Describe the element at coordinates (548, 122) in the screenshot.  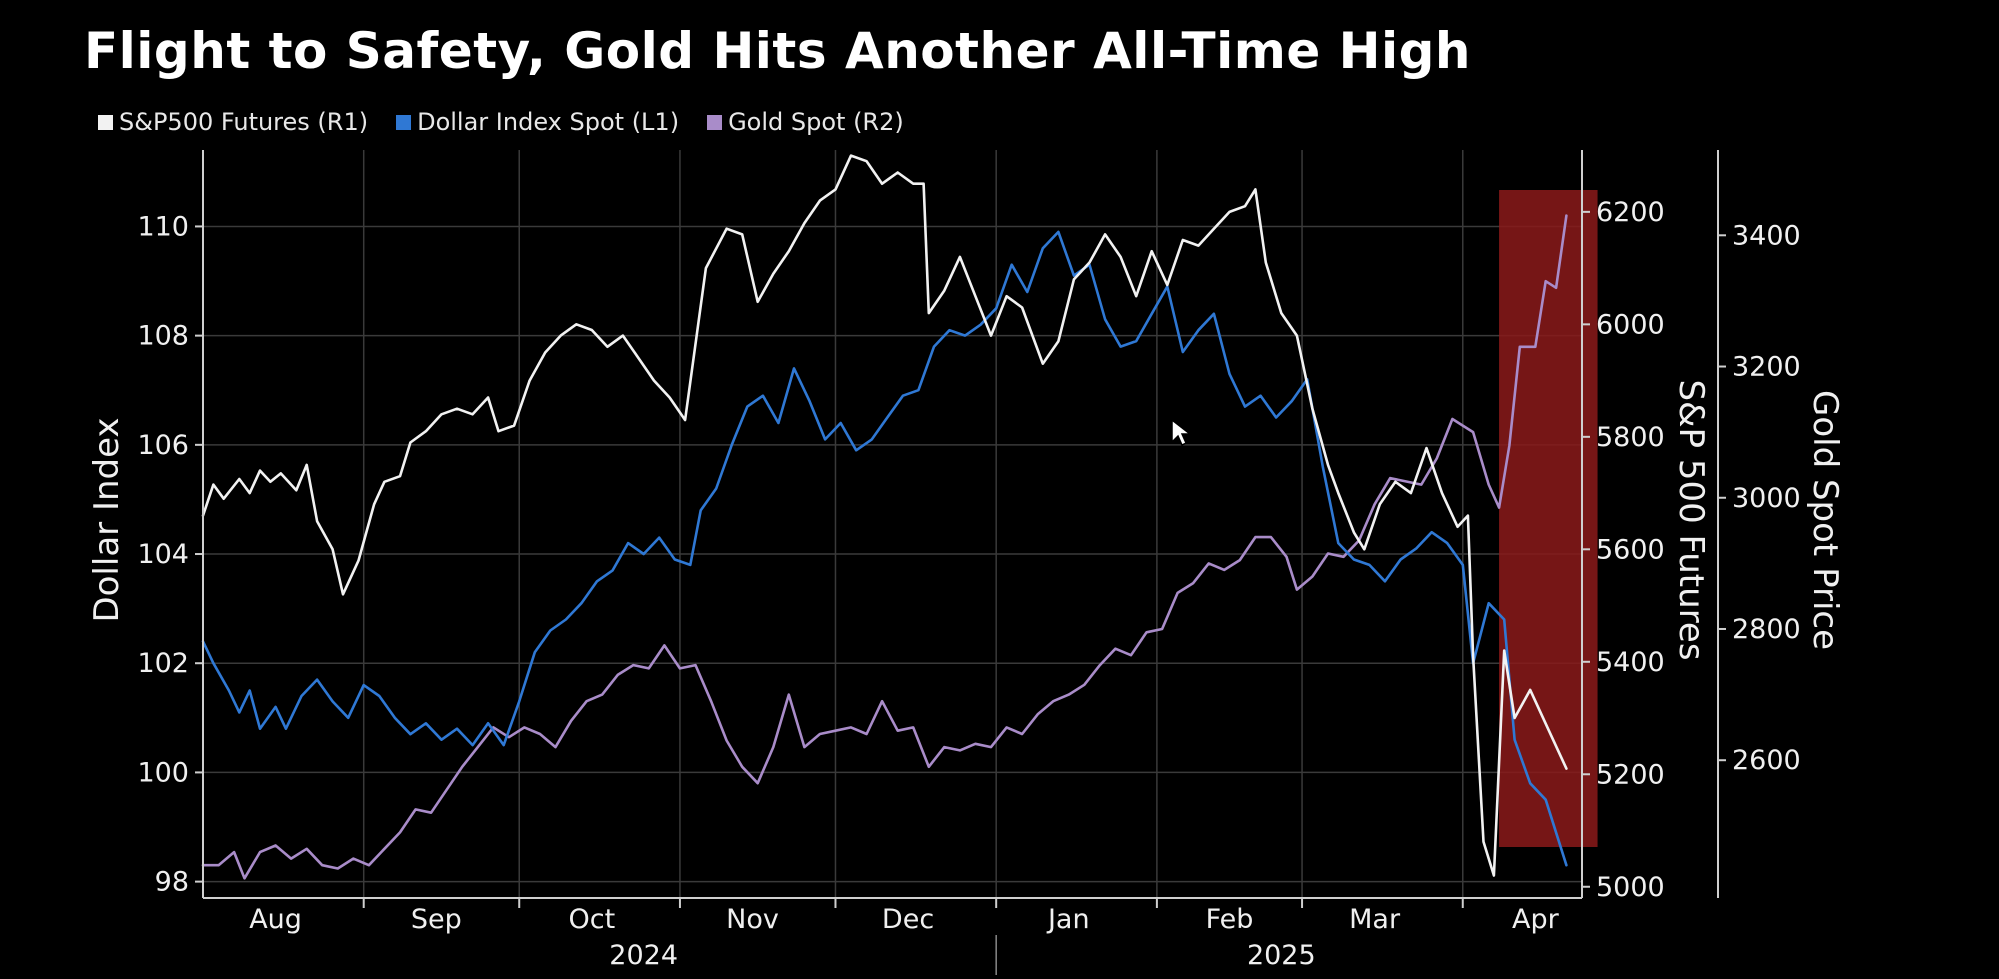
I see `legend-label-dxy: Dollar Index Spot (L1)` at that location.